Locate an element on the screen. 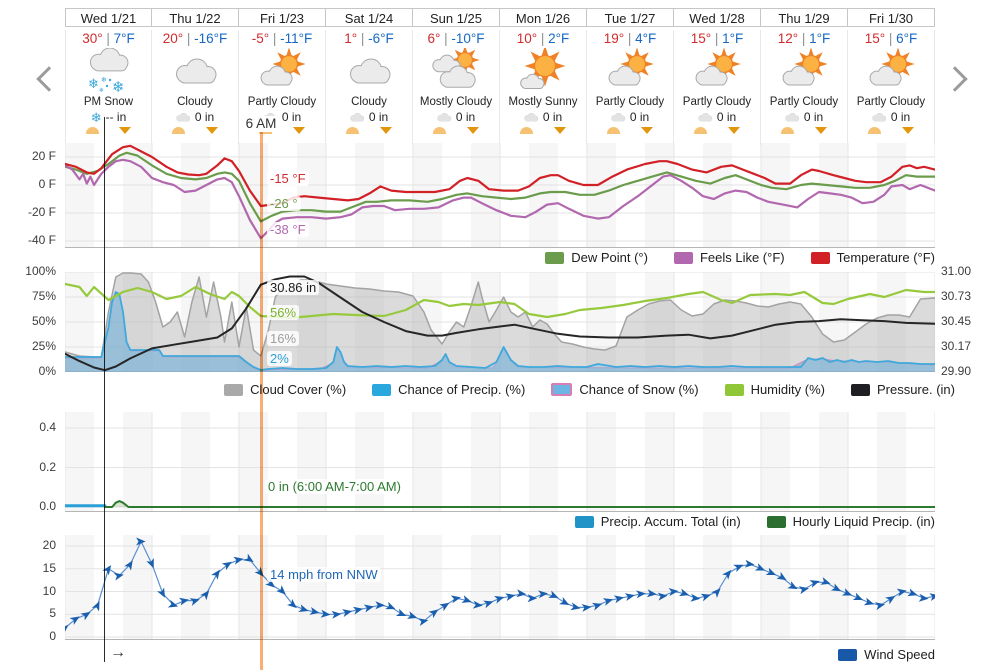  day-label: Tue 1/27 is located at coordinates (630, 17).